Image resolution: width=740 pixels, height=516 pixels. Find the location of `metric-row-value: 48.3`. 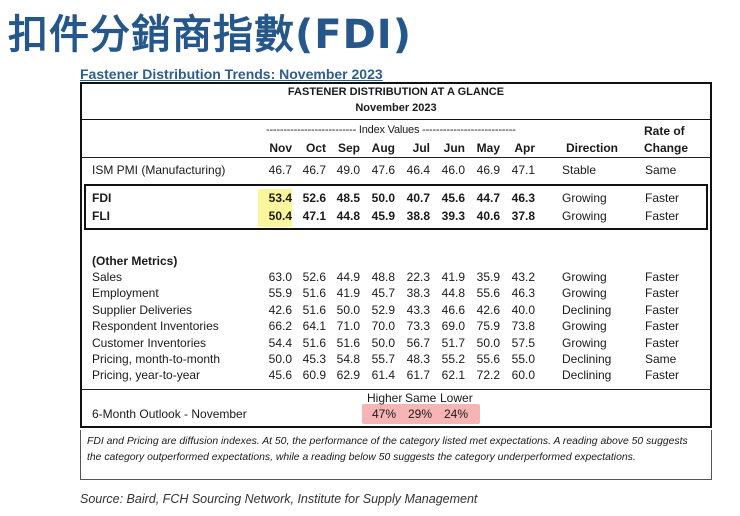

metric-row-value: 48.3 is located at coordinates (418, 359).